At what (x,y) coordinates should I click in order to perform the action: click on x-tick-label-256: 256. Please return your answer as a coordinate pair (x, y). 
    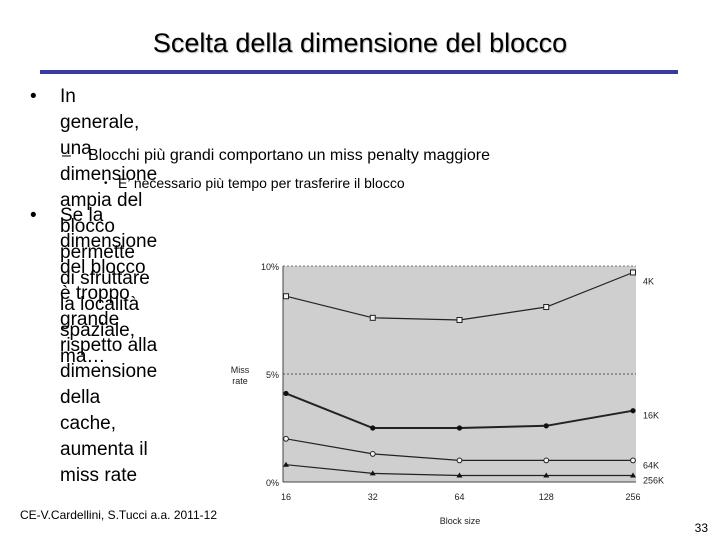
    Looking at the image, I should click on (632, 497).